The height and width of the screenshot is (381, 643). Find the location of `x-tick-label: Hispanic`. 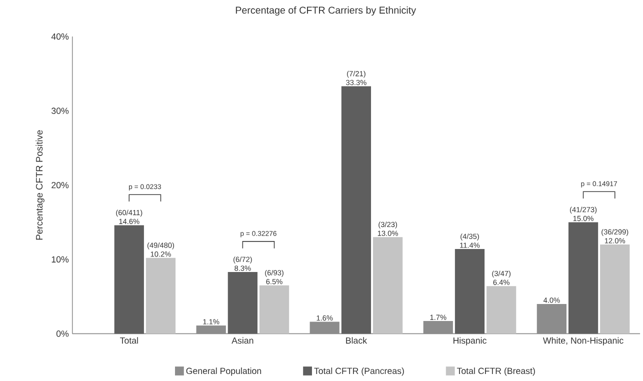

x-tick-label: Hispanic is located at coordinates (469, 341).